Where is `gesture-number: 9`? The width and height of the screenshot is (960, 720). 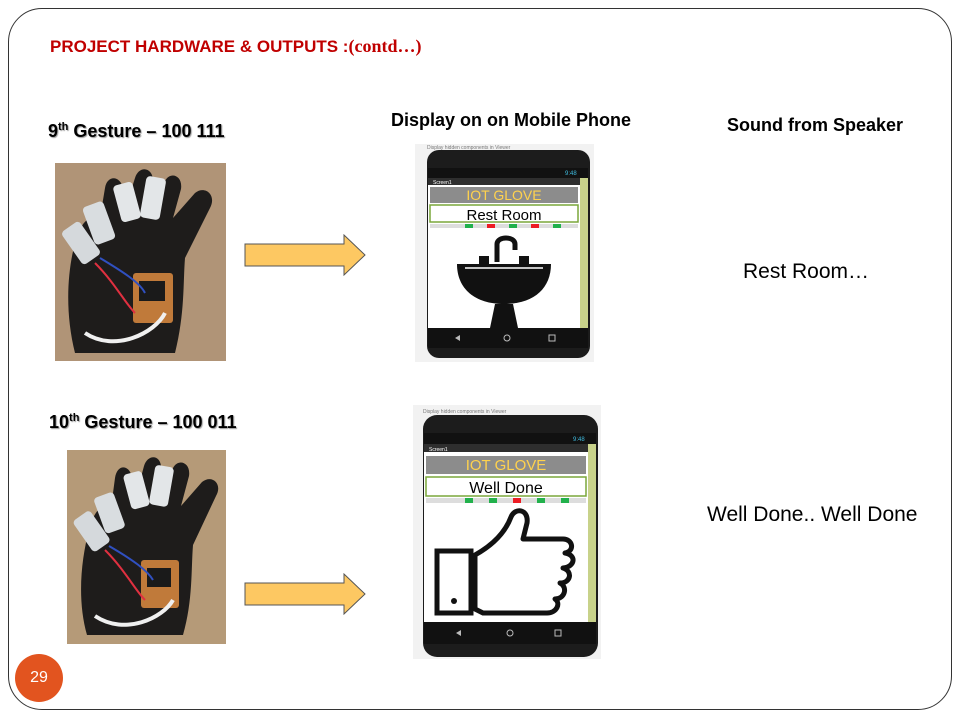
gesture-number: 9 is located at coordinates (53, 131).